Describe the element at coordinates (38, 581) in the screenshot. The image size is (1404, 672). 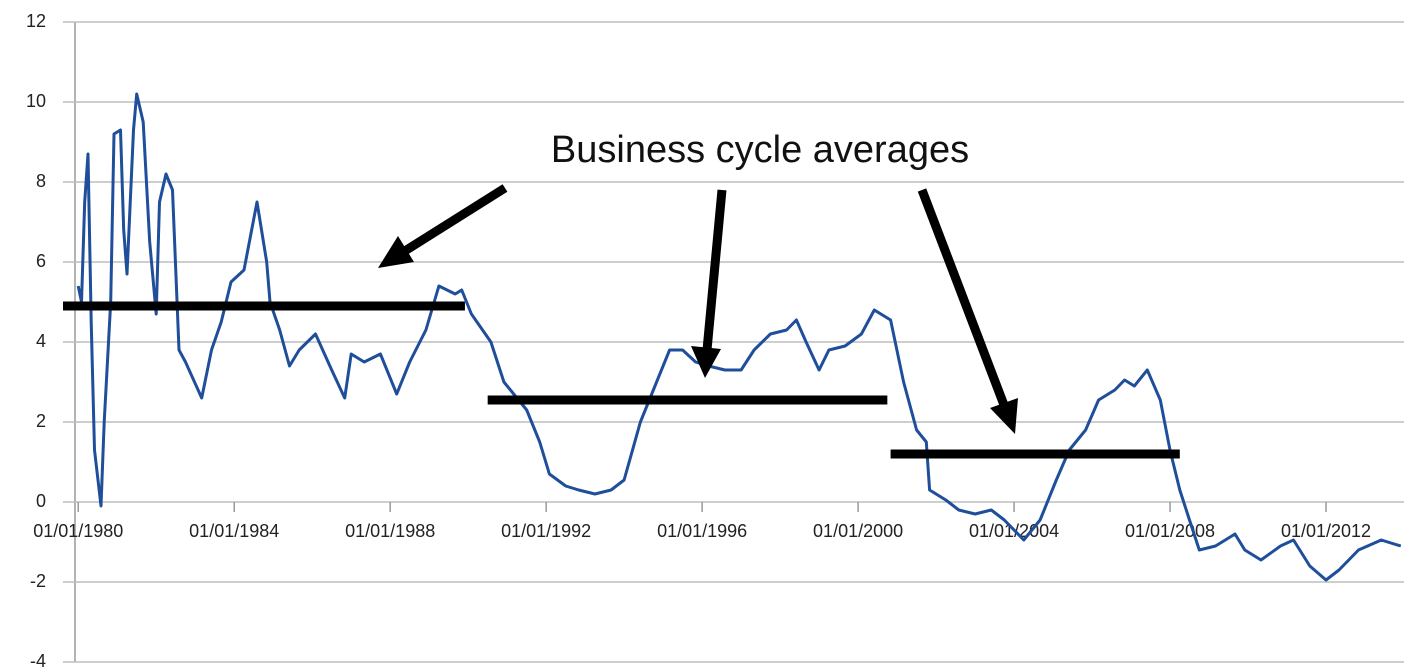
I see `y-tick-label: -2` at that location.